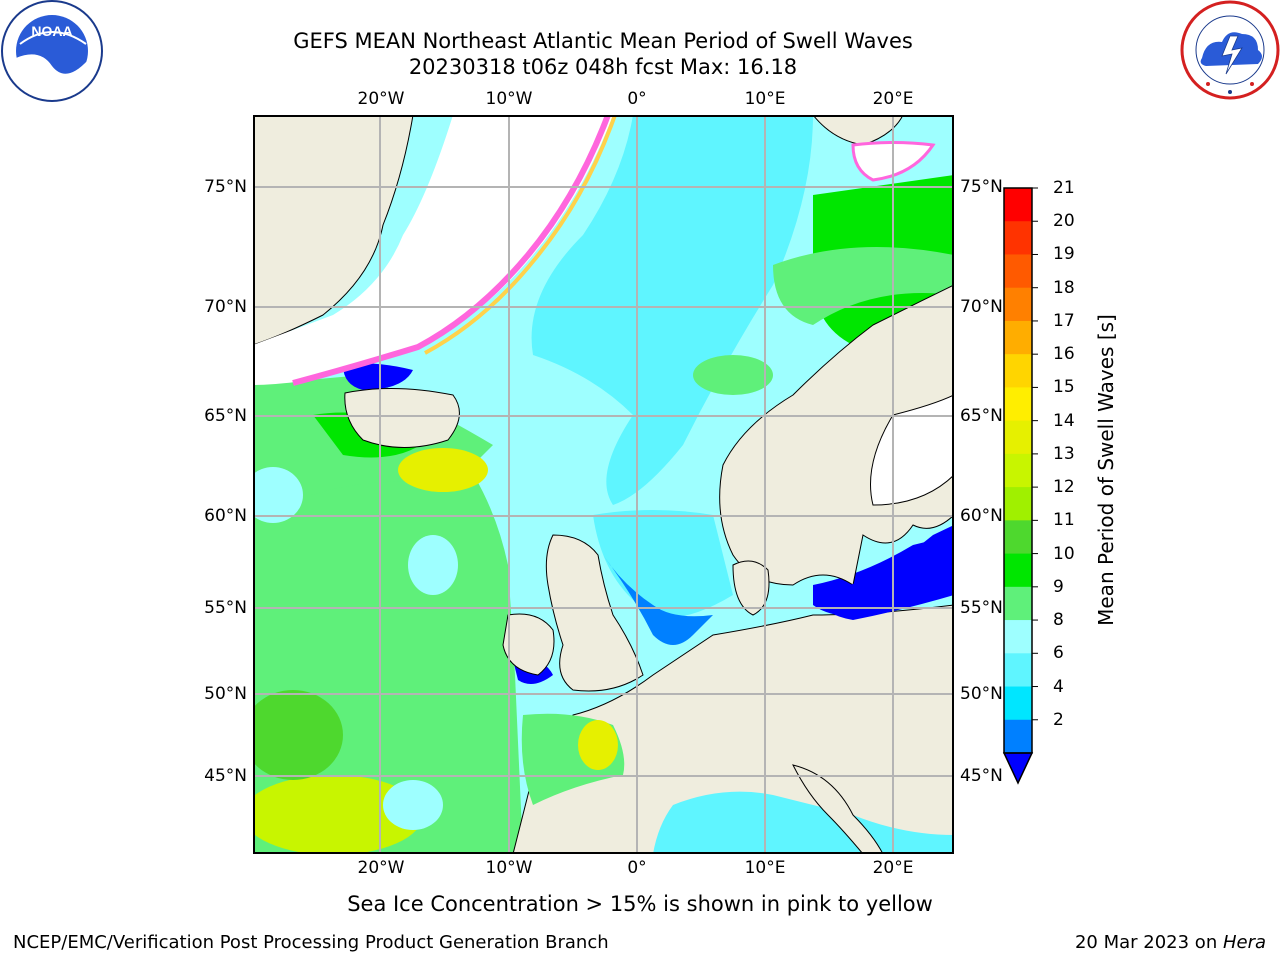 The image size is (1280, 960). What do you see at coordinates (1064, 420) in the screenshot?
I see `colorbar-tick-label: 14` at bounding box center [1064, 420].